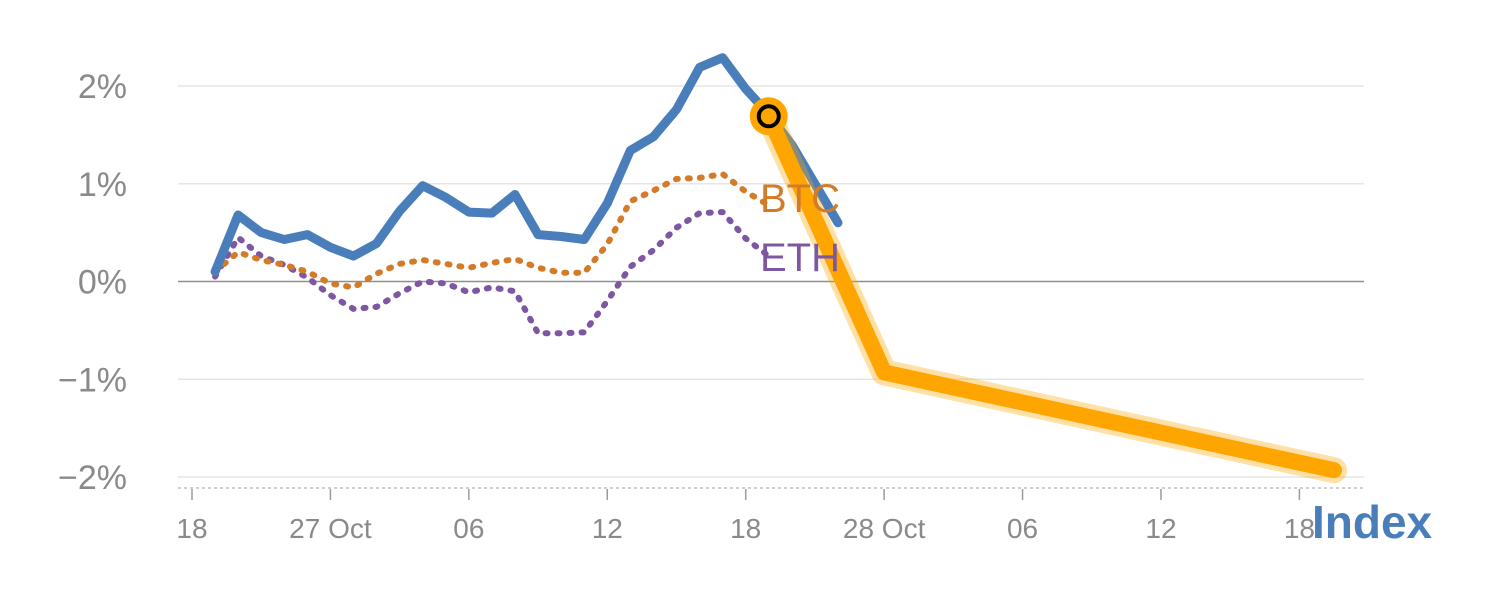 Image resolution: width=1500 pixels, height=600 pixels. What do you see at coordinates (800, 199) in the screenshot?
I see `btc-series-label: BTC` at bounding box center [800, 199].